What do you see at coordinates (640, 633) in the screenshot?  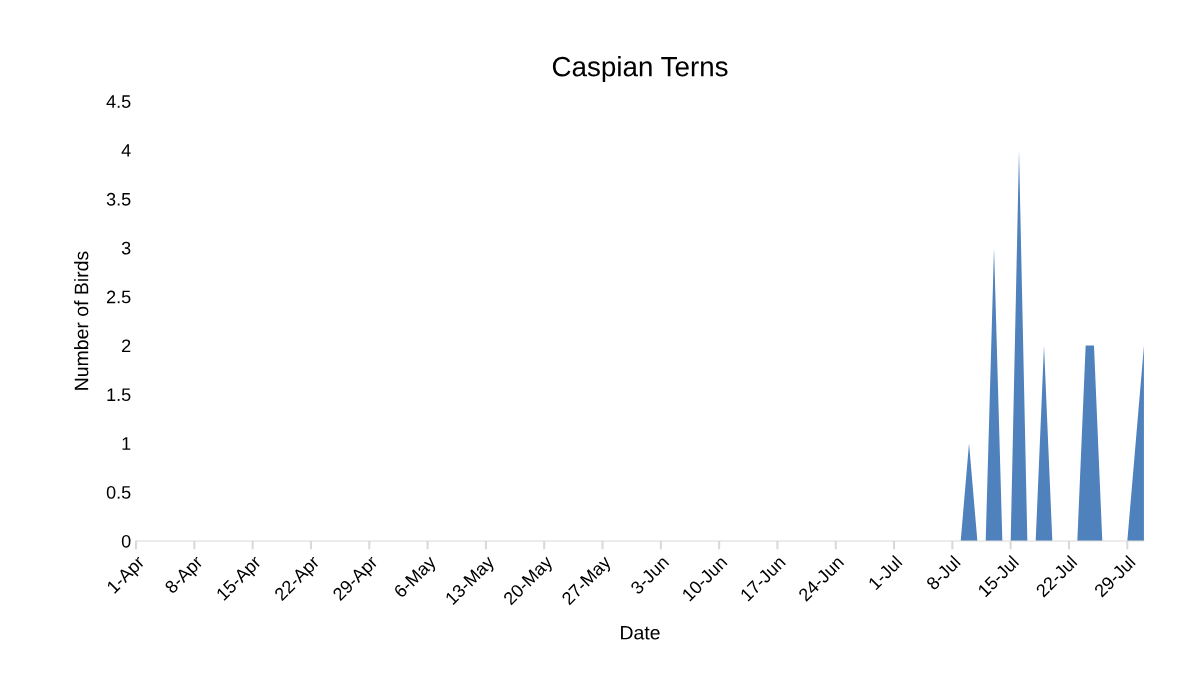 I see `x-axis-title: Date` at bounding box center [640, 633].